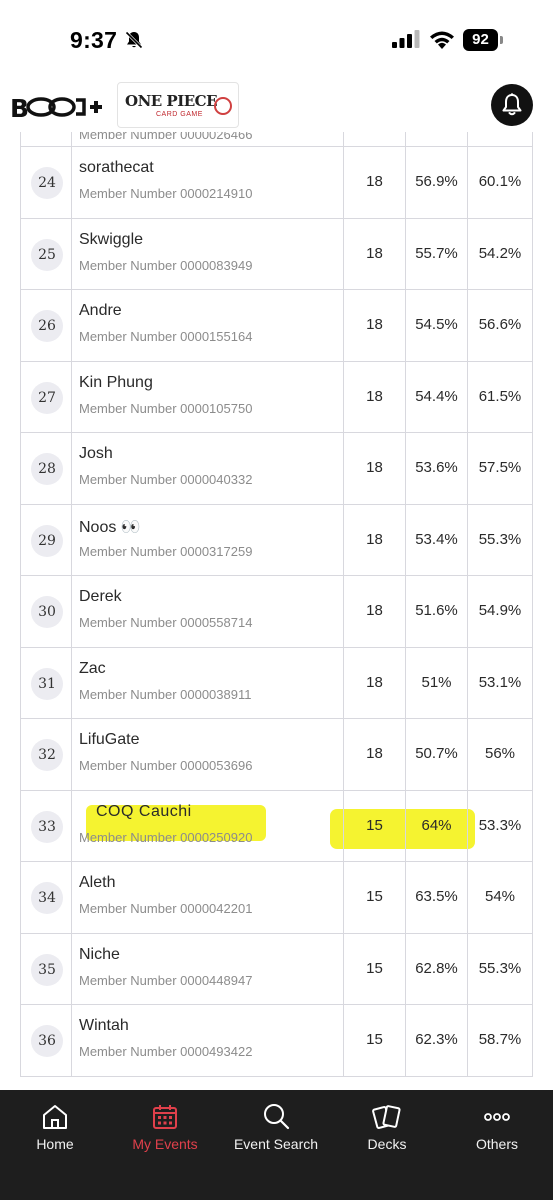 The width and height of the screenshot is (553, 1200). What do you see at coordinates (176, 822) in the screenshot?
I see `highlight-marker` at bounding box center [176, 822].